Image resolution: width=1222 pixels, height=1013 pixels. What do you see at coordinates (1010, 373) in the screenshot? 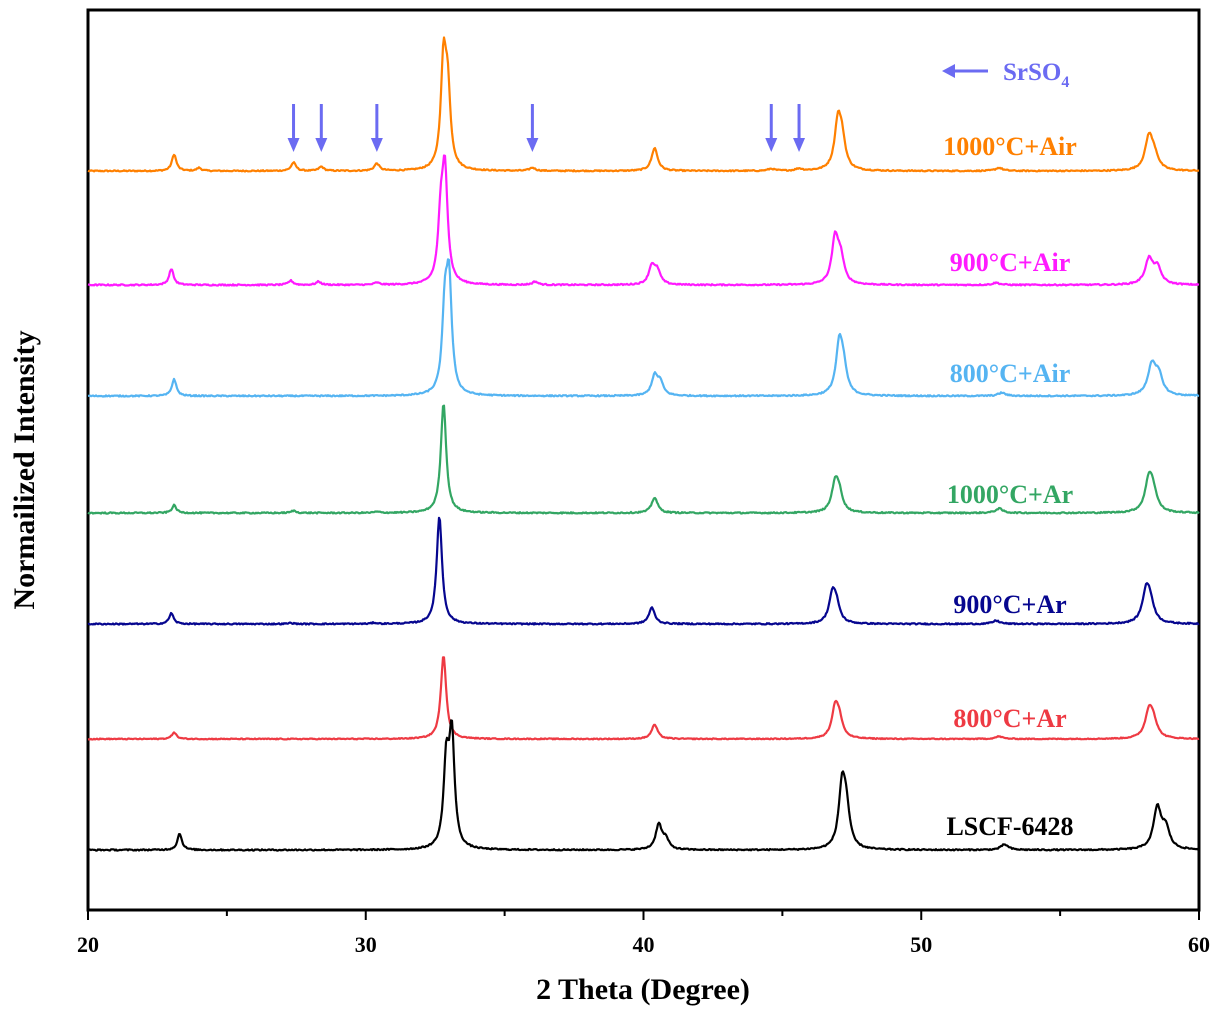
I see `series-label: 800°C+Air` at bounding box center [1010, 373].